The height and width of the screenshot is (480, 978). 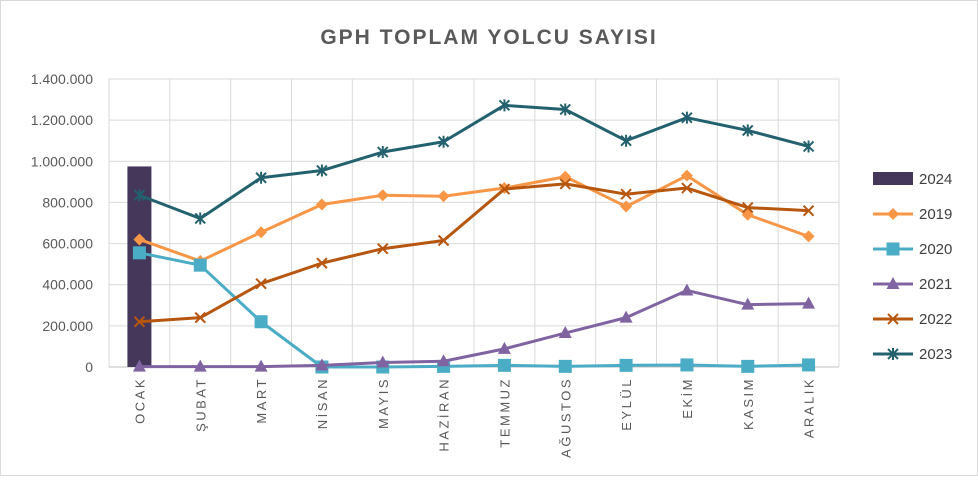 I want to click on series-2021-line, so click(x=474, y=327).